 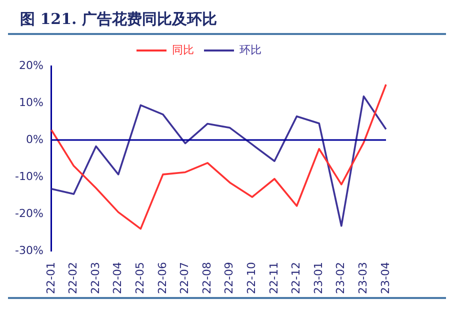 I want to click on x-tick-label: 22-10, so click(x=251, y=278).